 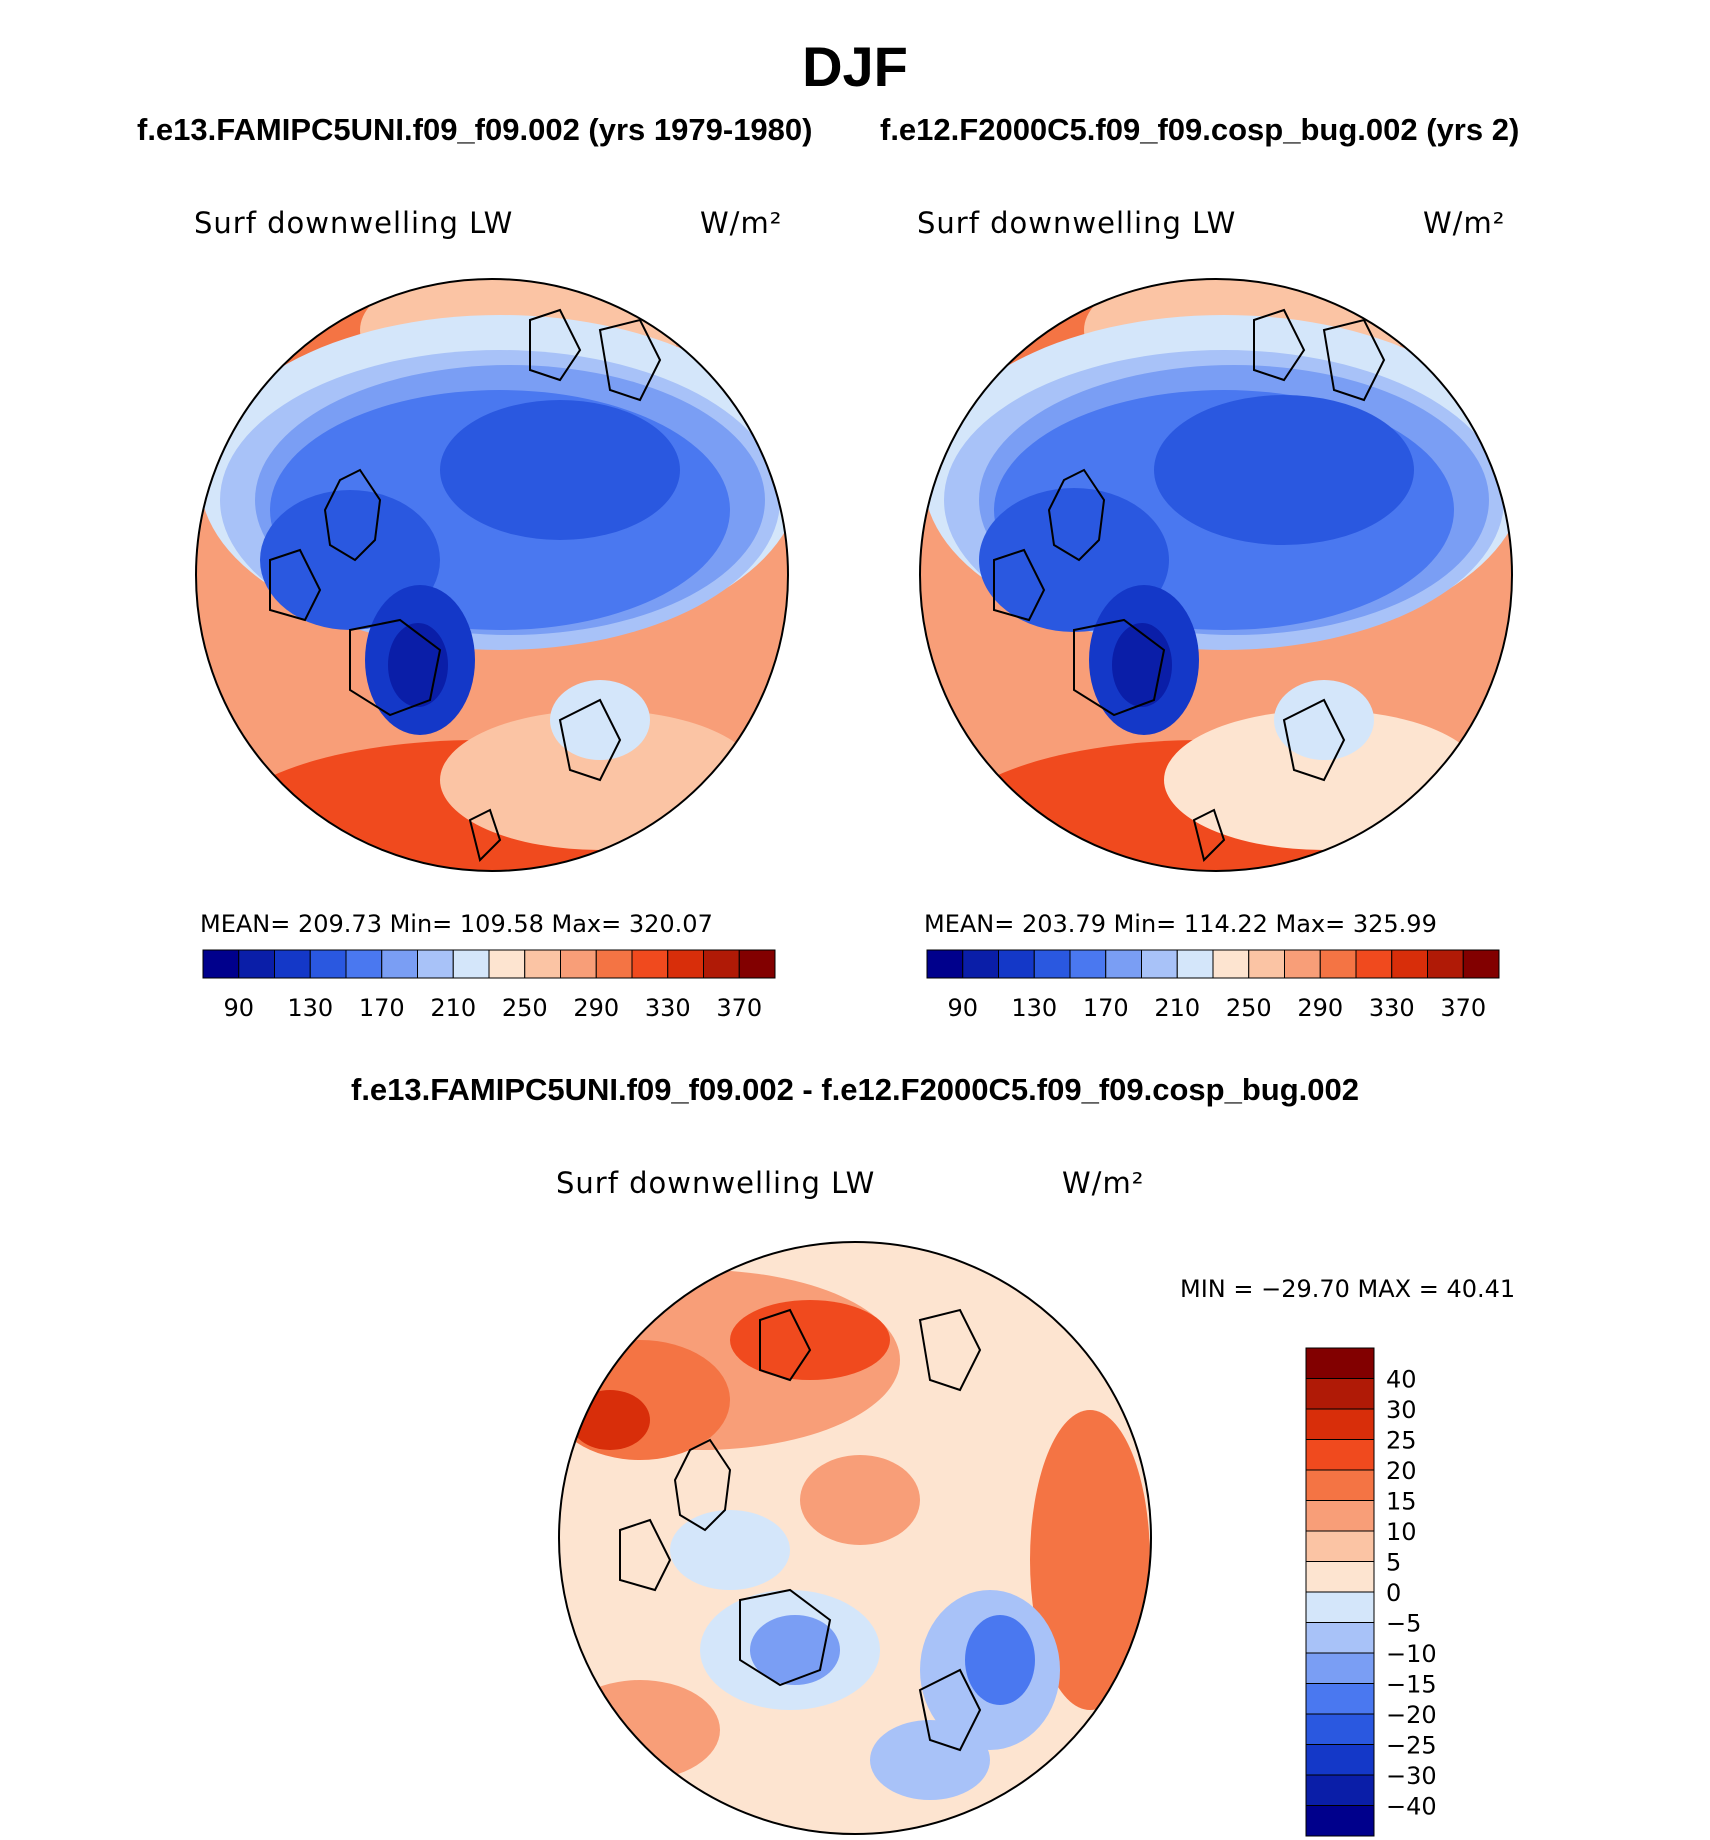 What do you see at coordinates (453, 1008) in the screenshot?
I see `panel1-colorbar-tick: 210` at bounding box center [453, 1008].